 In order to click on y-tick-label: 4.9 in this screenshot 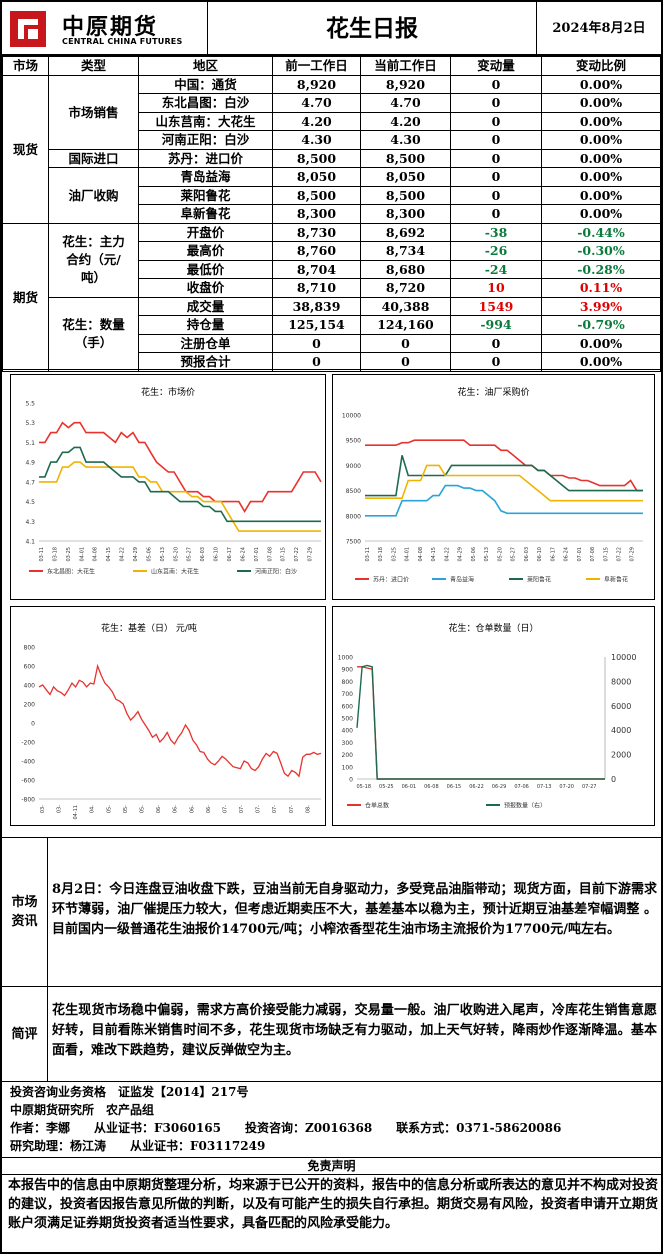, I will do `click(30, 463)`.